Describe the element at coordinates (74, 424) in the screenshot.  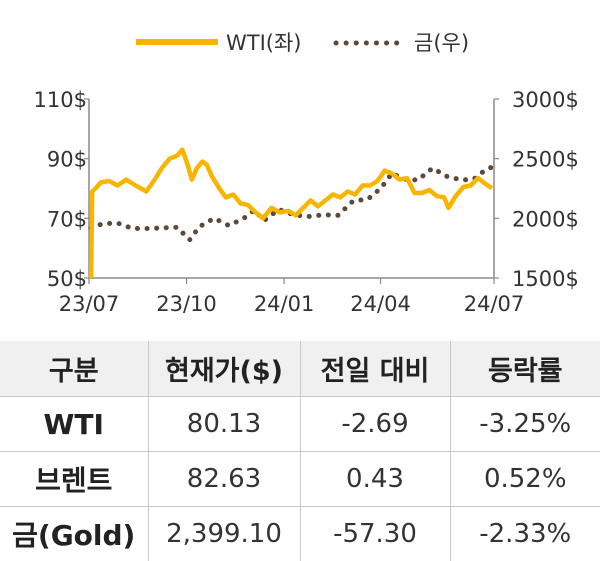
I see `row-name: WTI` at that location.